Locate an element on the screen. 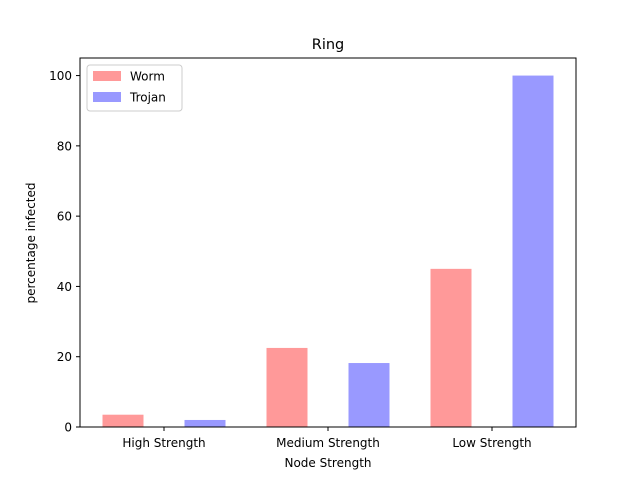 The image size is (640, 480). legend-label-worm: Worm is located at coordinates (147, 77).